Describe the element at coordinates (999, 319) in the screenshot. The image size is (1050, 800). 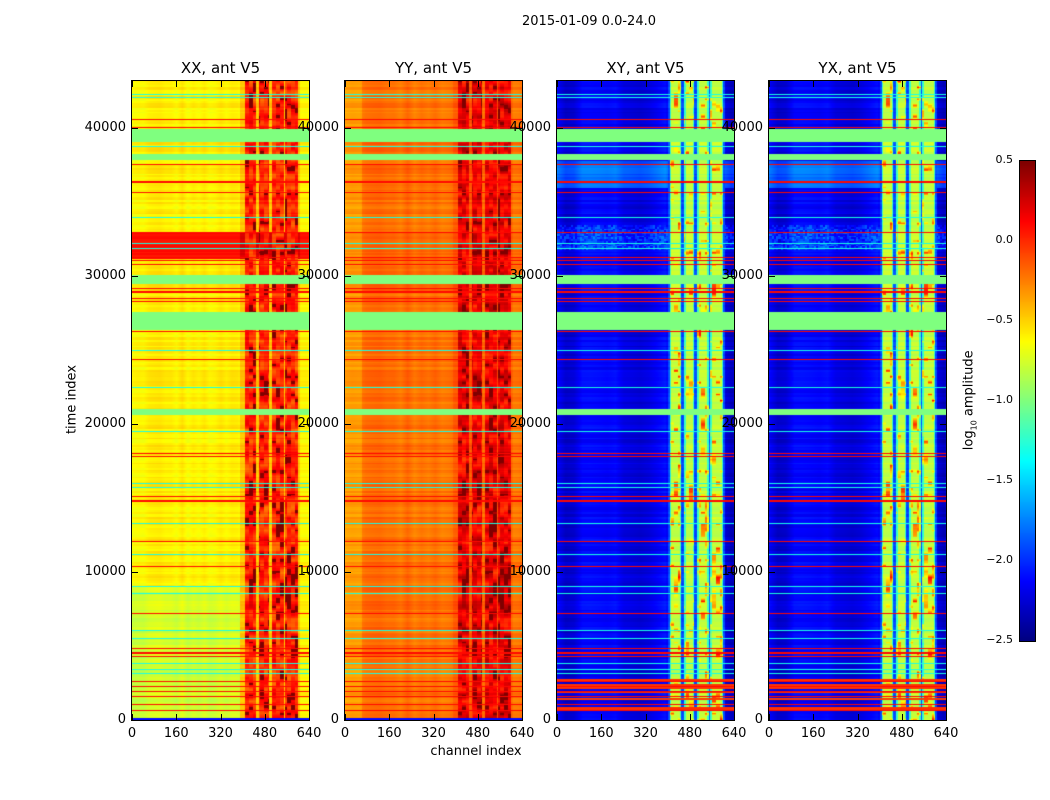
I see `colorbar-tick-label: −0.5` at that location.